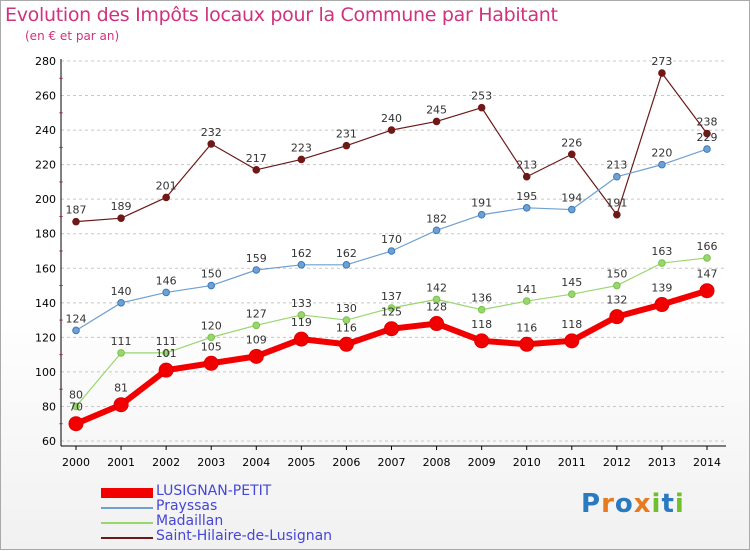 This screenshot has width=750, height=551. I want to click on data-label-prayssas: 150, so click(211, 274).